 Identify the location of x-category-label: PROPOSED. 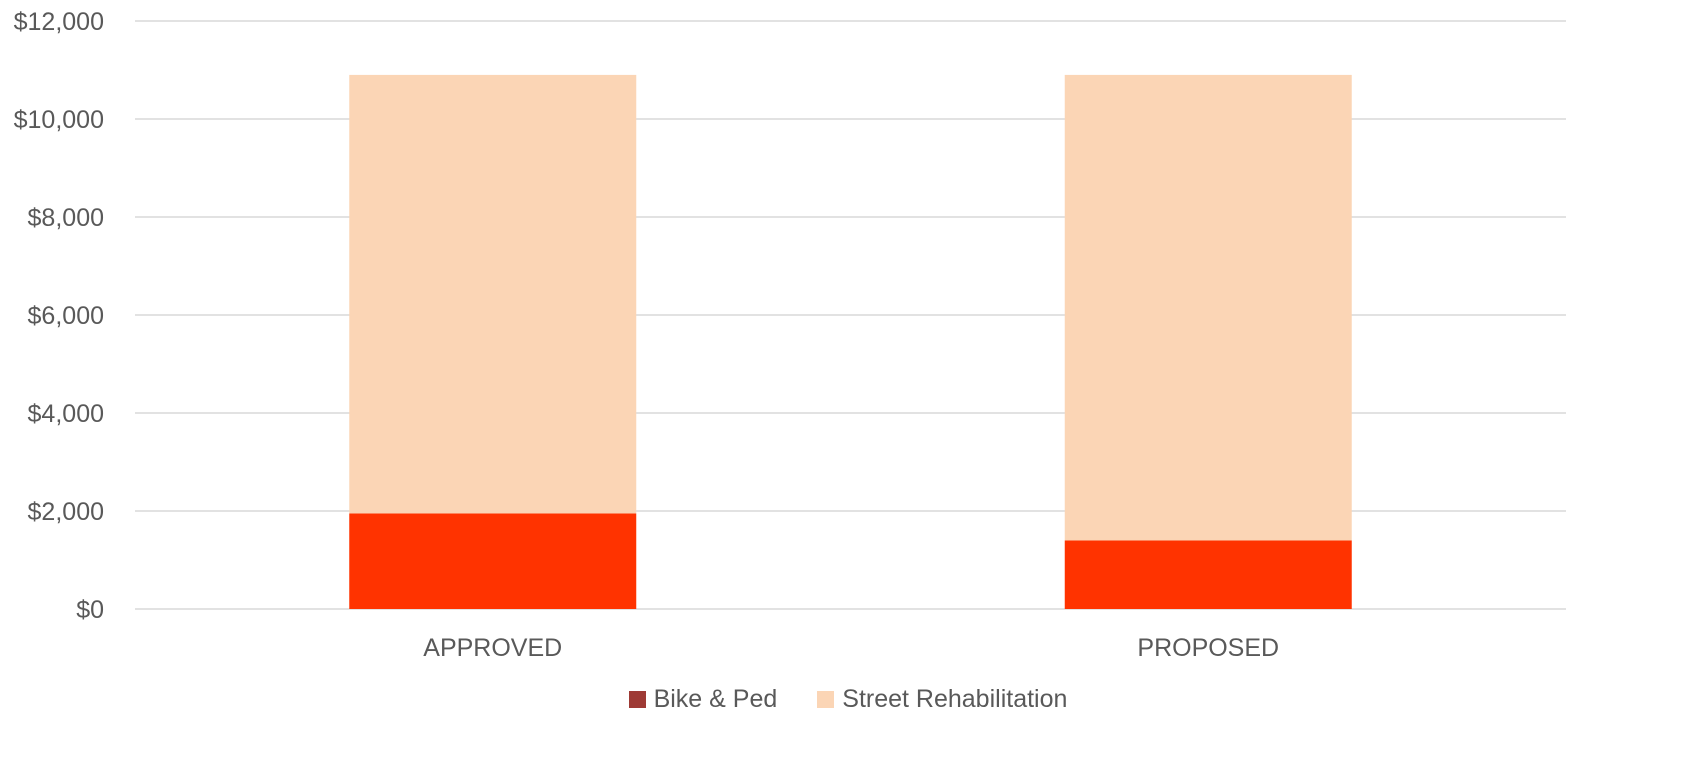
(1208, 648).